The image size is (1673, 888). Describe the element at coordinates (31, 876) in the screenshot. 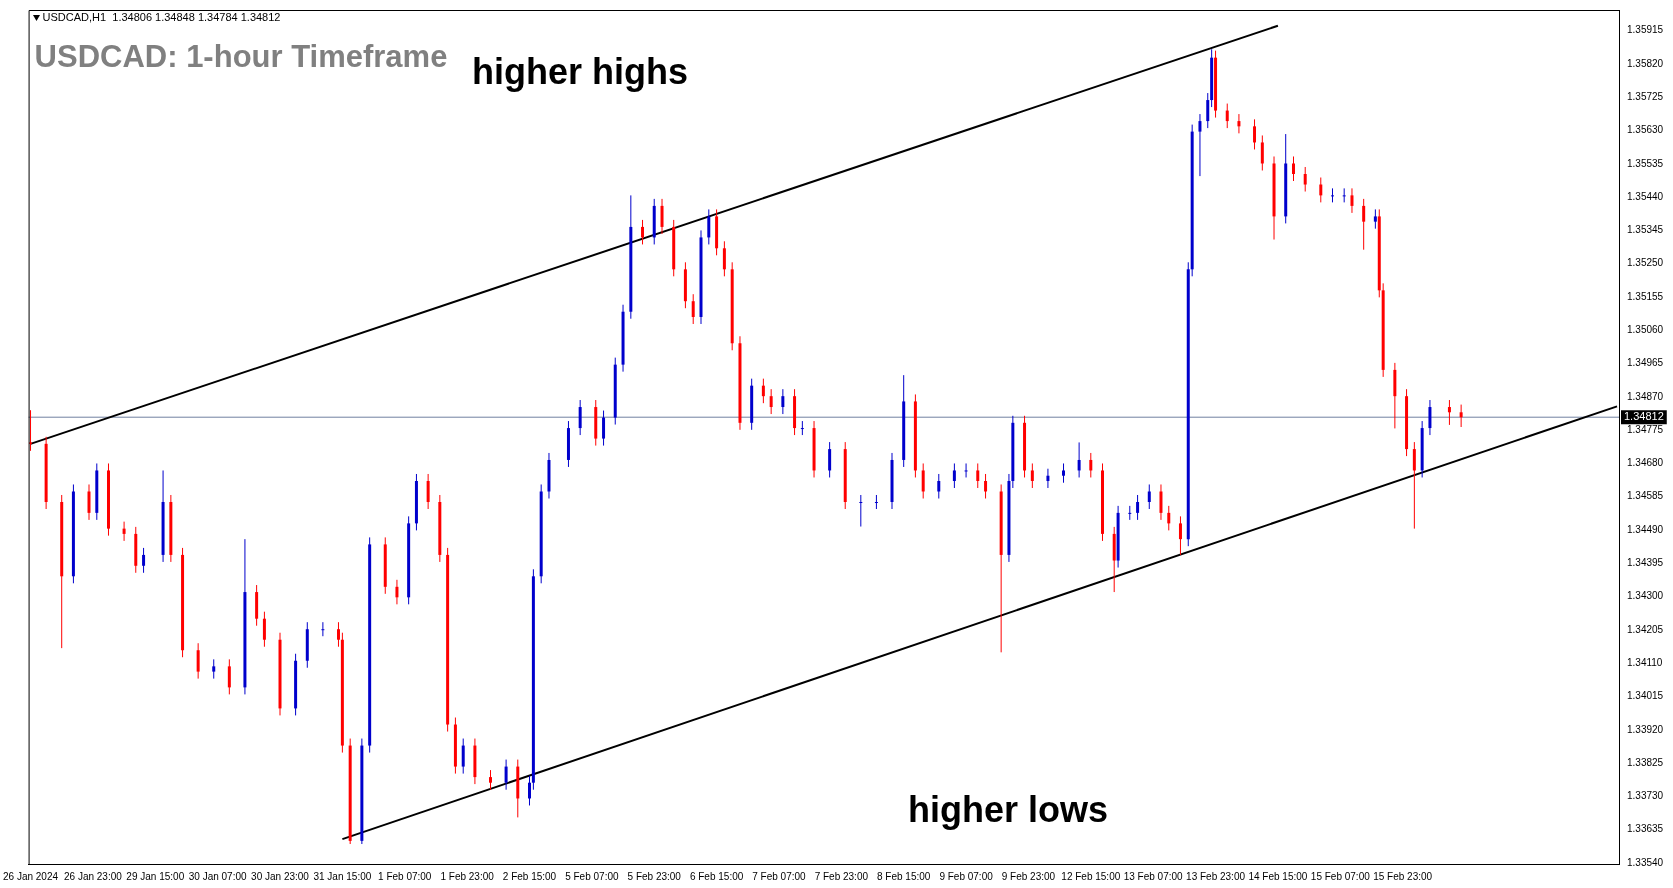

I see `x-tick-label: 26 Jan 2024` at that location.